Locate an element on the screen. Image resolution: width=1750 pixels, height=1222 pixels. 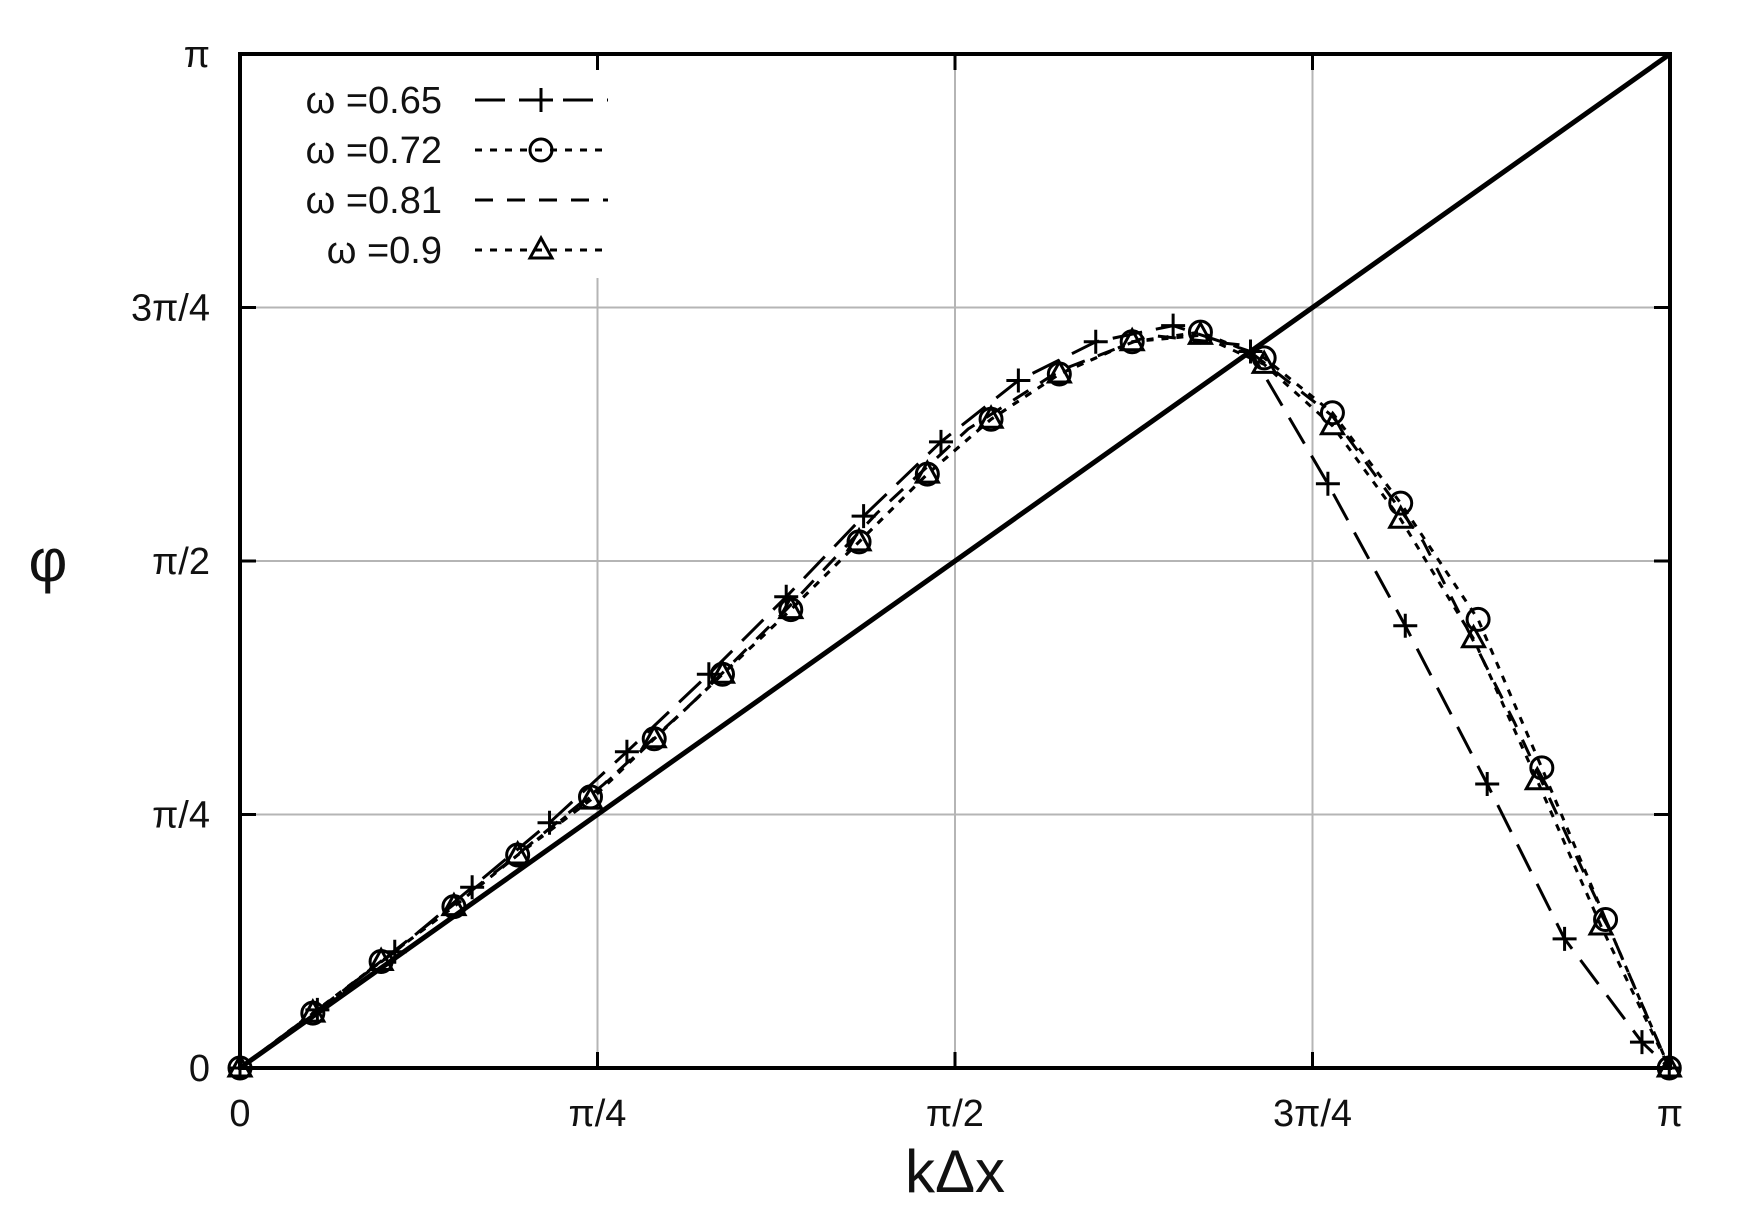
legend-entry: ω =0.72 is located at coordinates (457, 151).